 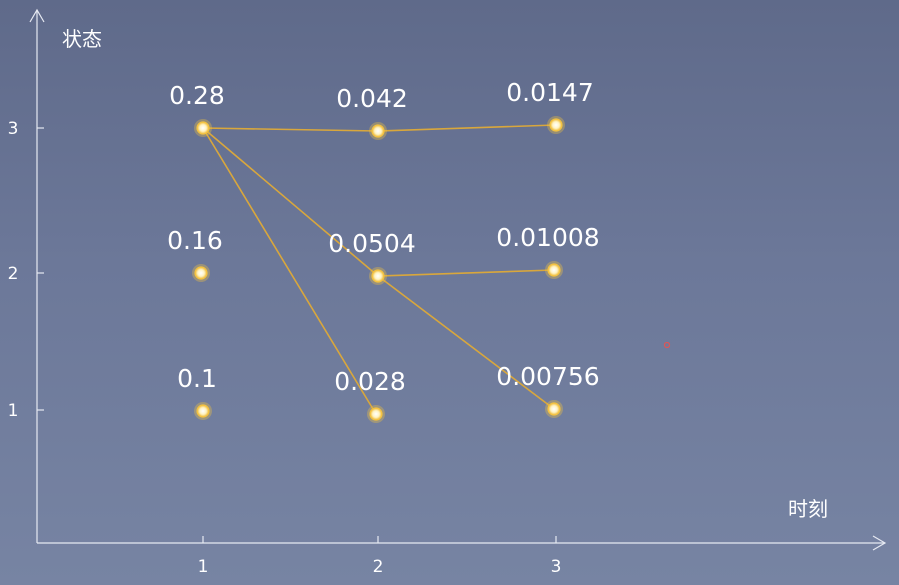 What do you see at coordinates (197, 378) in the screenshot?
I see `probability-label: 0.1` at bounding box center [197, 378].